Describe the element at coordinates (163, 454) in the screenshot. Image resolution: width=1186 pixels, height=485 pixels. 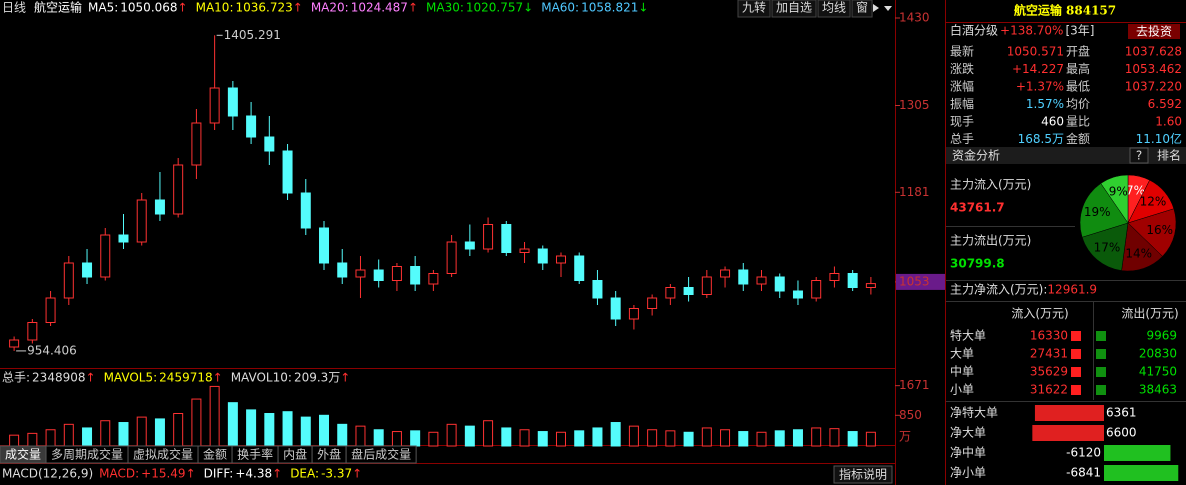
I see `tab-label: 虚拟成交量` at that location.